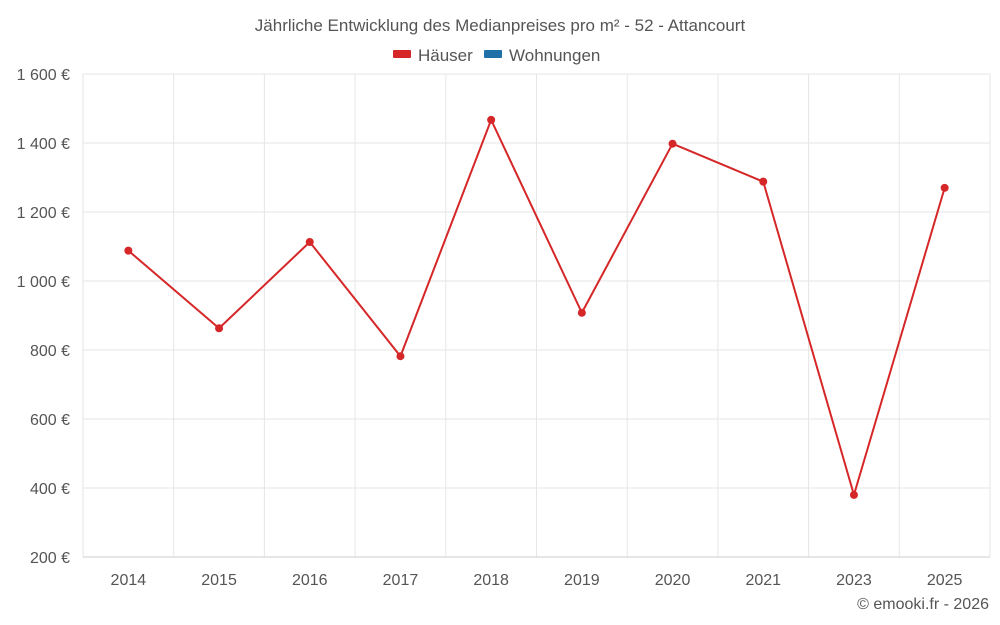 This screenshot has height=625, width=1000. I want to click on x-tick-label: 2019, so click(582, 580).